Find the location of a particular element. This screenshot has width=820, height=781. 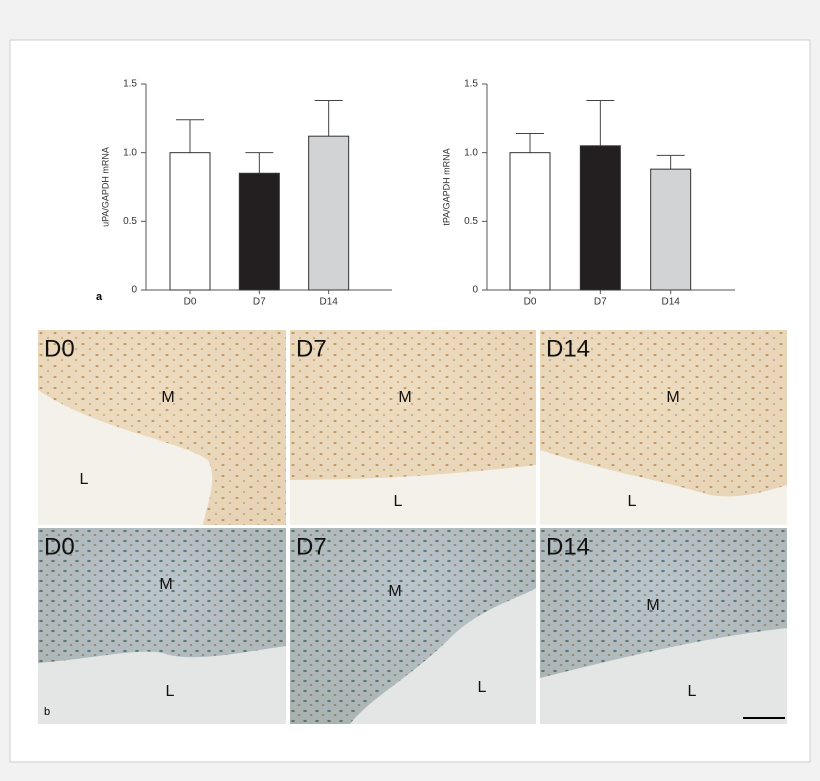

y-axis-label: uPA/GAPDH mRNA is located at coordinates (105, 187).